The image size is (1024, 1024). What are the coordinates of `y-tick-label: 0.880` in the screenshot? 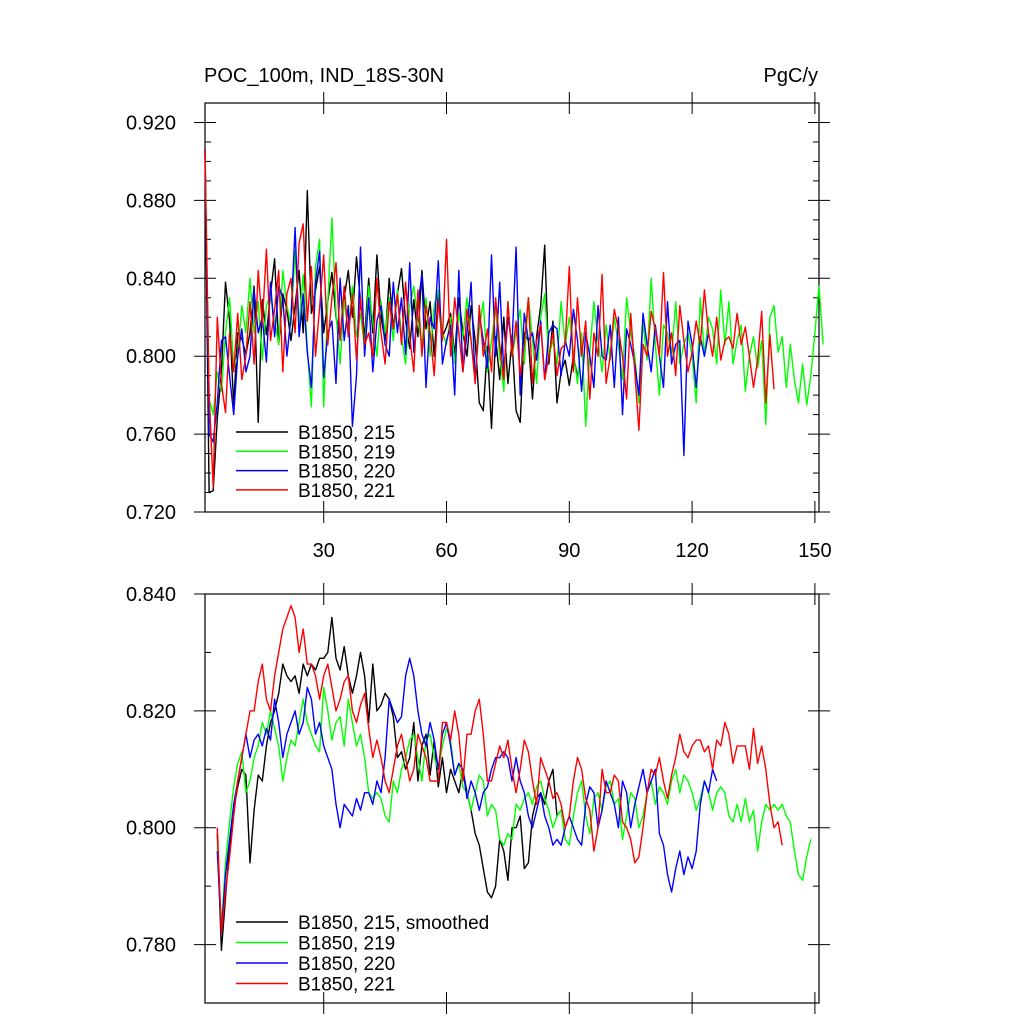 It's located at (151, 201).